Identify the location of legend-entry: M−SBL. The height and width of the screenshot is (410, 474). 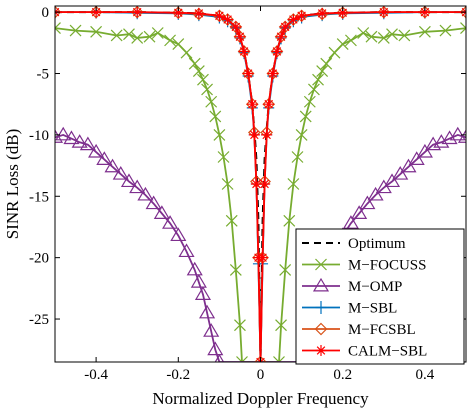
(349, 309).